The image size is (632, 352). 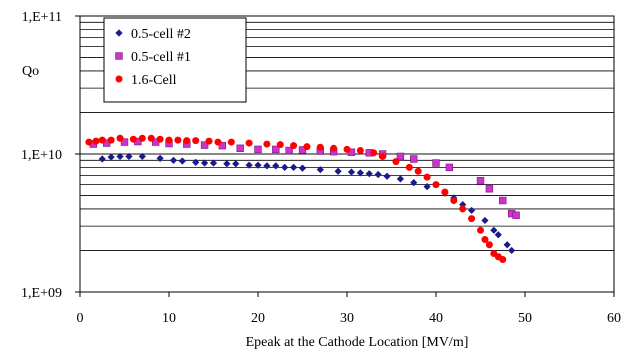 I want to click on x-axis: 0 10 20 30 40 50 60, so click(x=349, y=309).